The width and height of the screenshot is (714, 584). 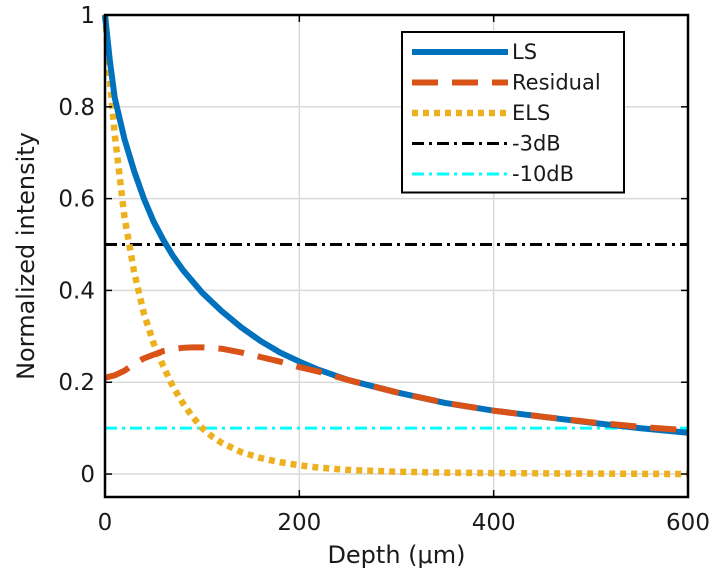 What do you see at coordinates (76, 200) in the screenshot?
I see `y-tick-label: 0.6` at bounding box center [76, 200].